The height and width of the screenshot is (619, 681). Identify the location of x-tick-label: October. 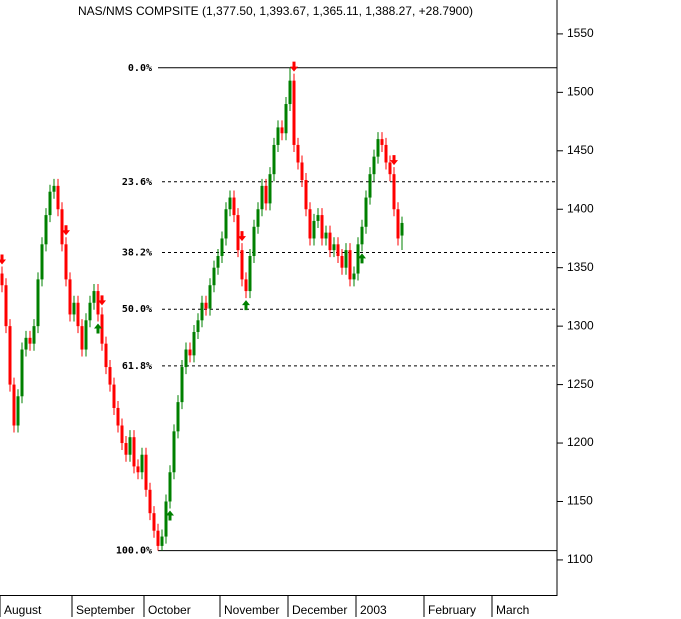
(169, 610).